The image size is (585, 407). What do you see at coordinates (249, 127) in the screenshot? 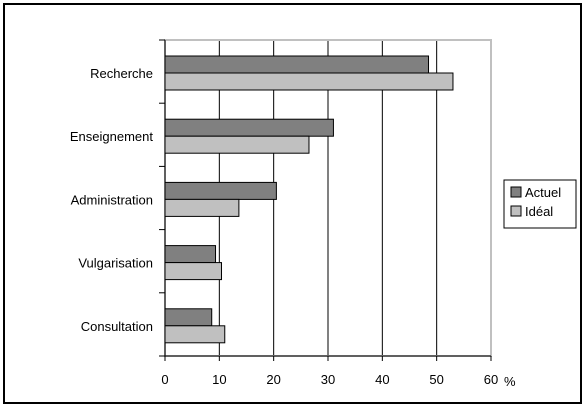
I see `bar-actuel-enseignement` at bounding box center [249, 127].